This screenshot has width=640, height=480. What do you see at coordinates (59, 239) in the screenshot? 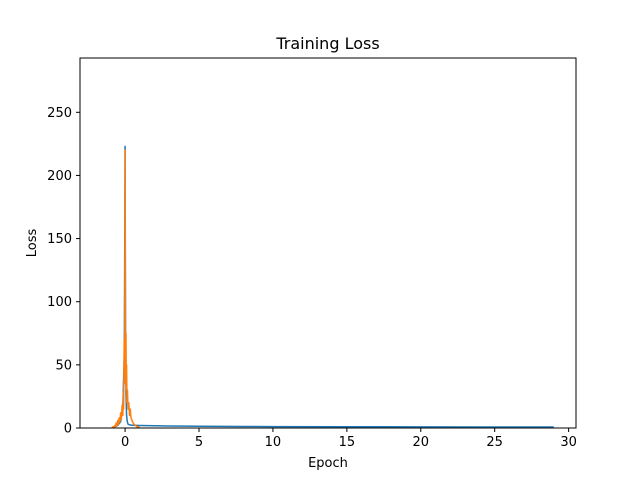
I see `y-tick-label: 150` at bounding box center [59, 239].